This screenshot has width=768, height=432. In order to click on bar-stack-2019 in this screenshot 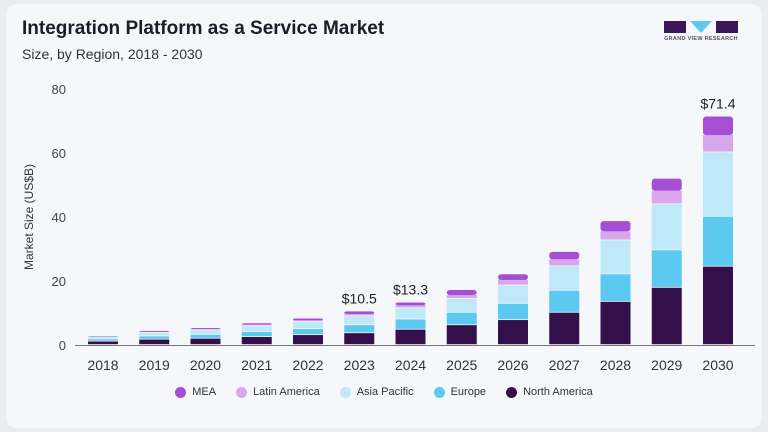, I will do `click(154, 337)`.